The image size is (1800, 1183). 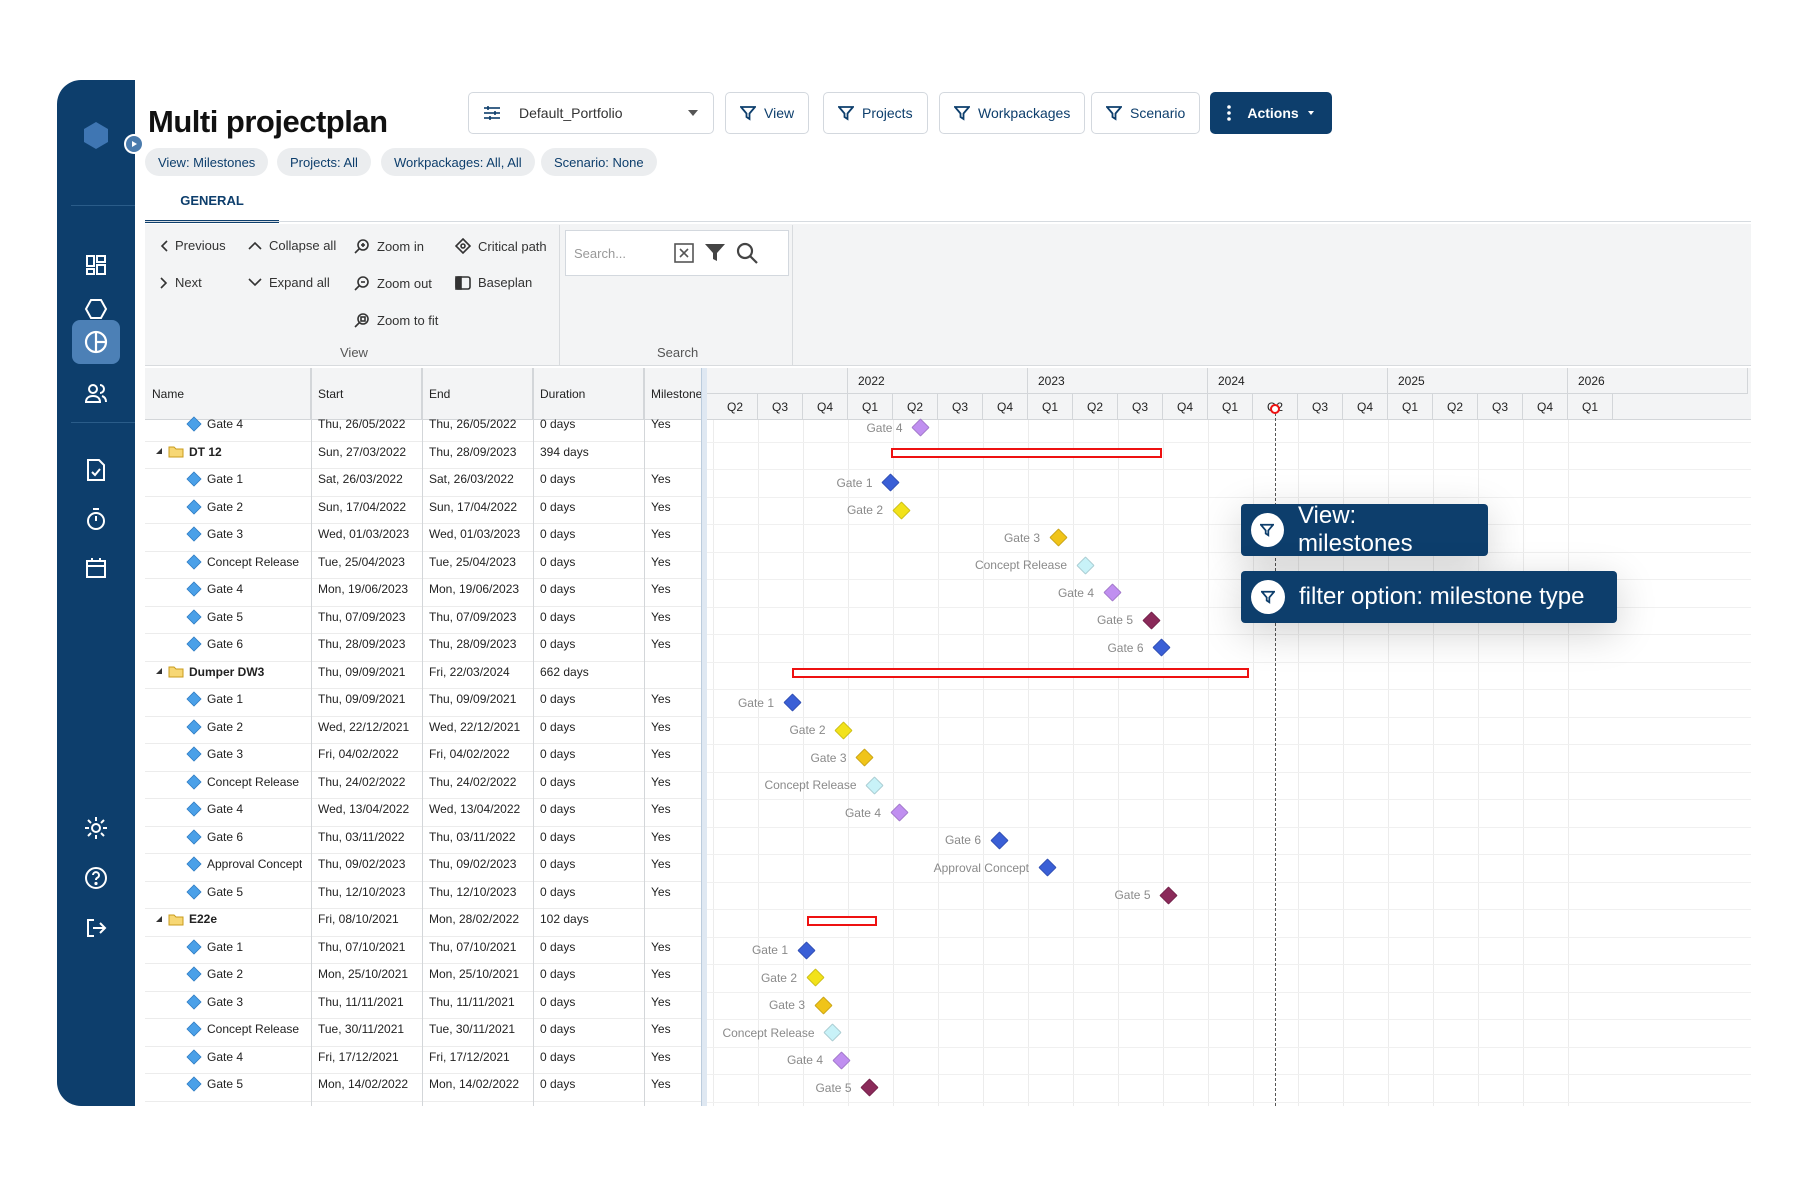 I want to click on actions-menu-button: Actions, so click(x=1271, y=113).